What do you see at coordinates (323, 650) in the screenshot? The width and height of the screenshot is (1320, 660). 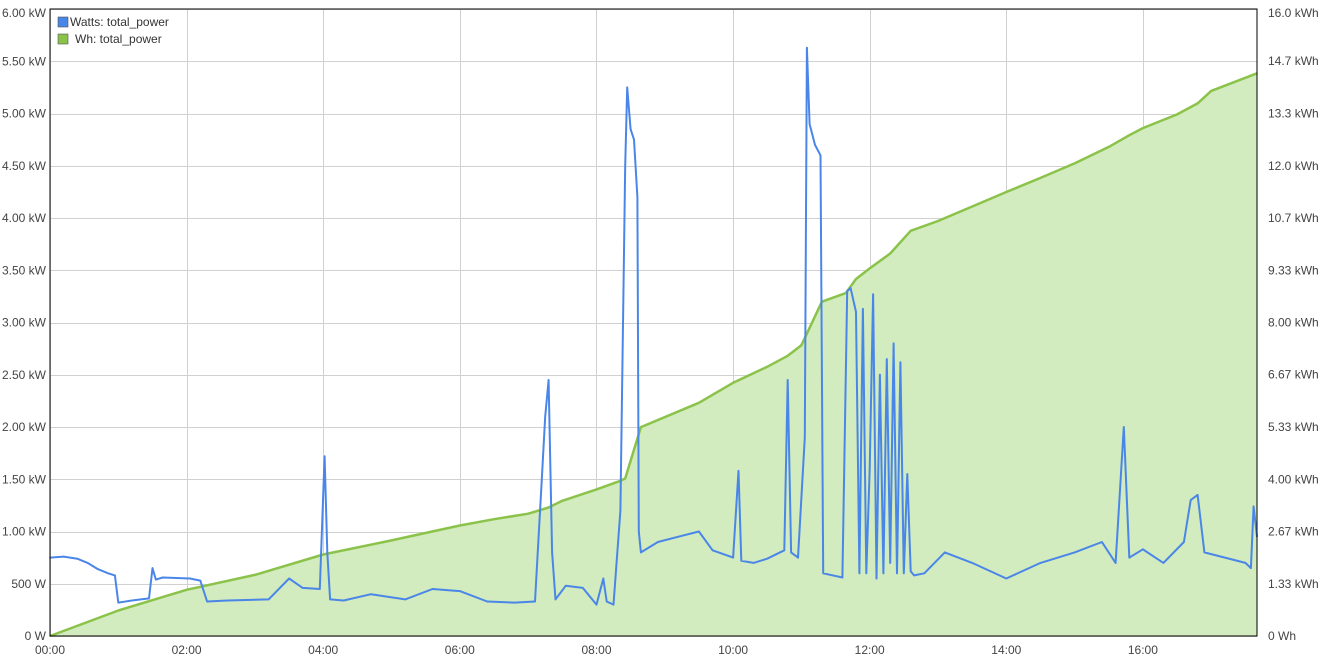 I see `x-tick-label: 04:00` at bounding box center [323, 650].